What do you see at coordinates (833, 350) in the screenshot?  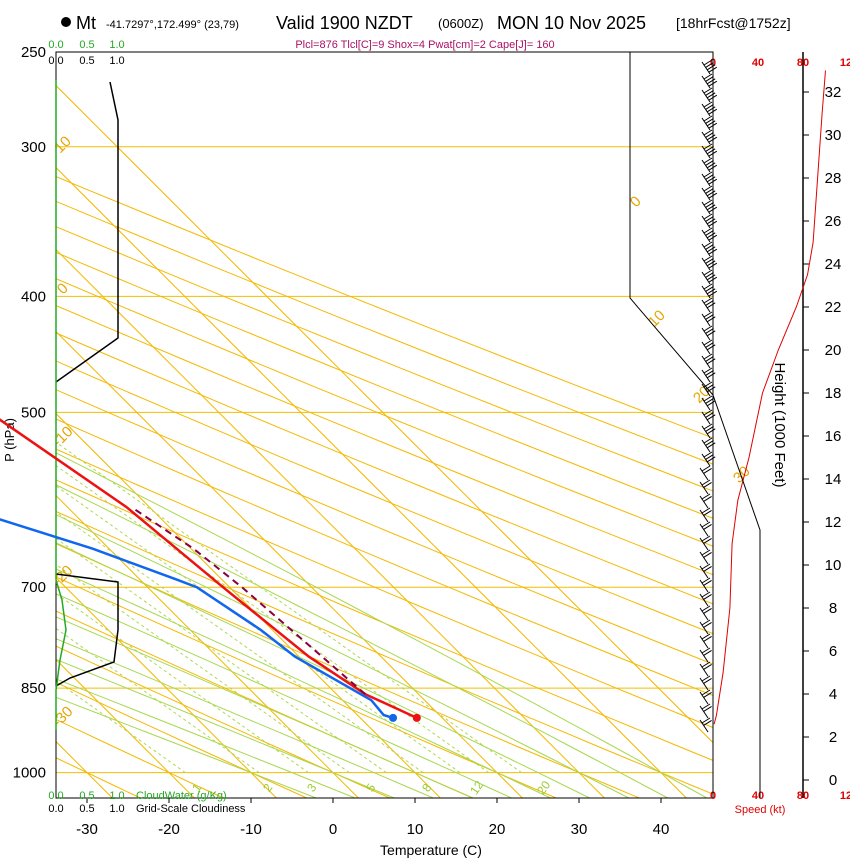 I see `height-tick-label: 20` at bounding box center [833, 350].